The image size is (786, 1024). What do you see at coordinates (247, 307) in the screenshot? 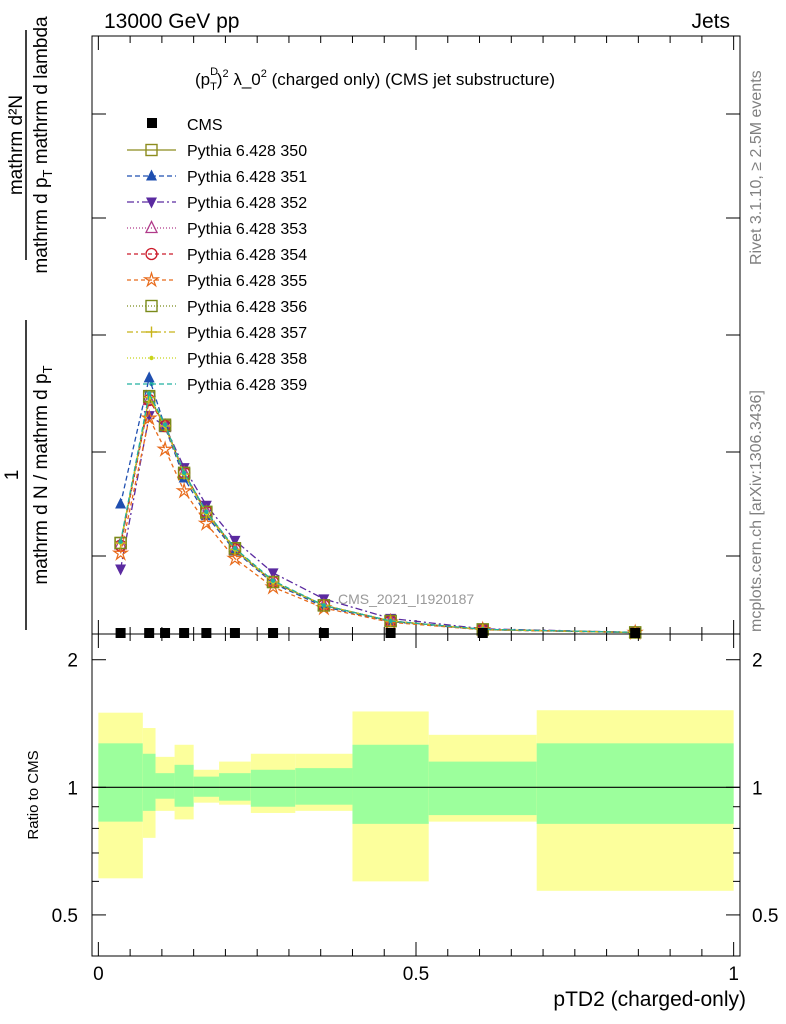
I see `legend-label: Pythia 6.428 356` at bounding box center [247, 307].